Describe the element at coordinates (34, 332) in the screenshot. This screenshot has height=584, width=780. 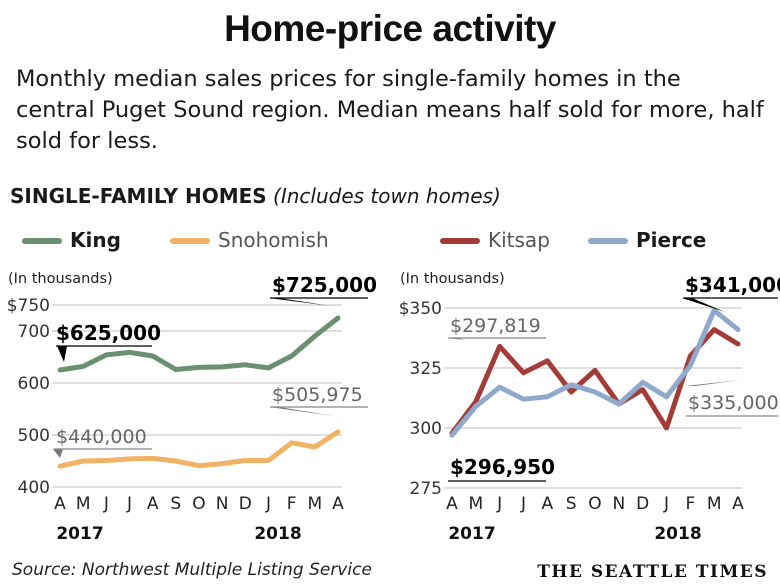
I see `y-tick-label: 700` at that location.